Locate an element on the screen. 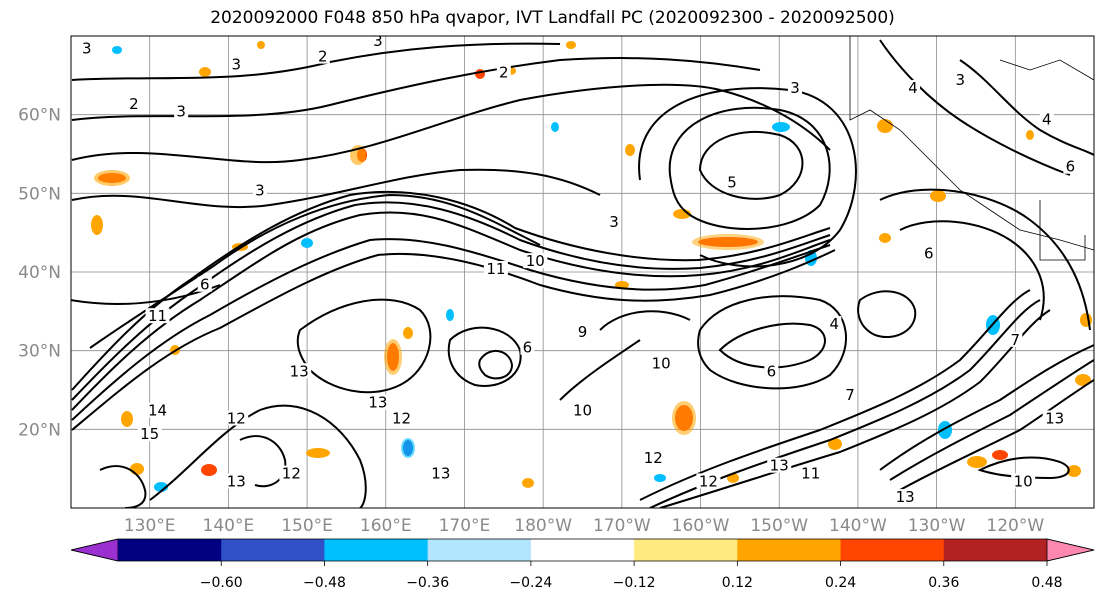  latitude-label: 30°N is located at coordinates (39, 352).